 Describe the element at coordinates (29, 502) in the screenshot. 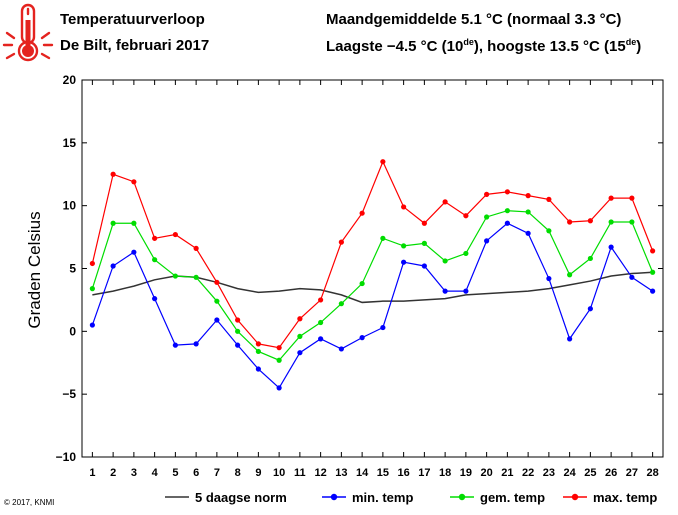

I see `copyright-text: © 2017, KNMI` at that location.